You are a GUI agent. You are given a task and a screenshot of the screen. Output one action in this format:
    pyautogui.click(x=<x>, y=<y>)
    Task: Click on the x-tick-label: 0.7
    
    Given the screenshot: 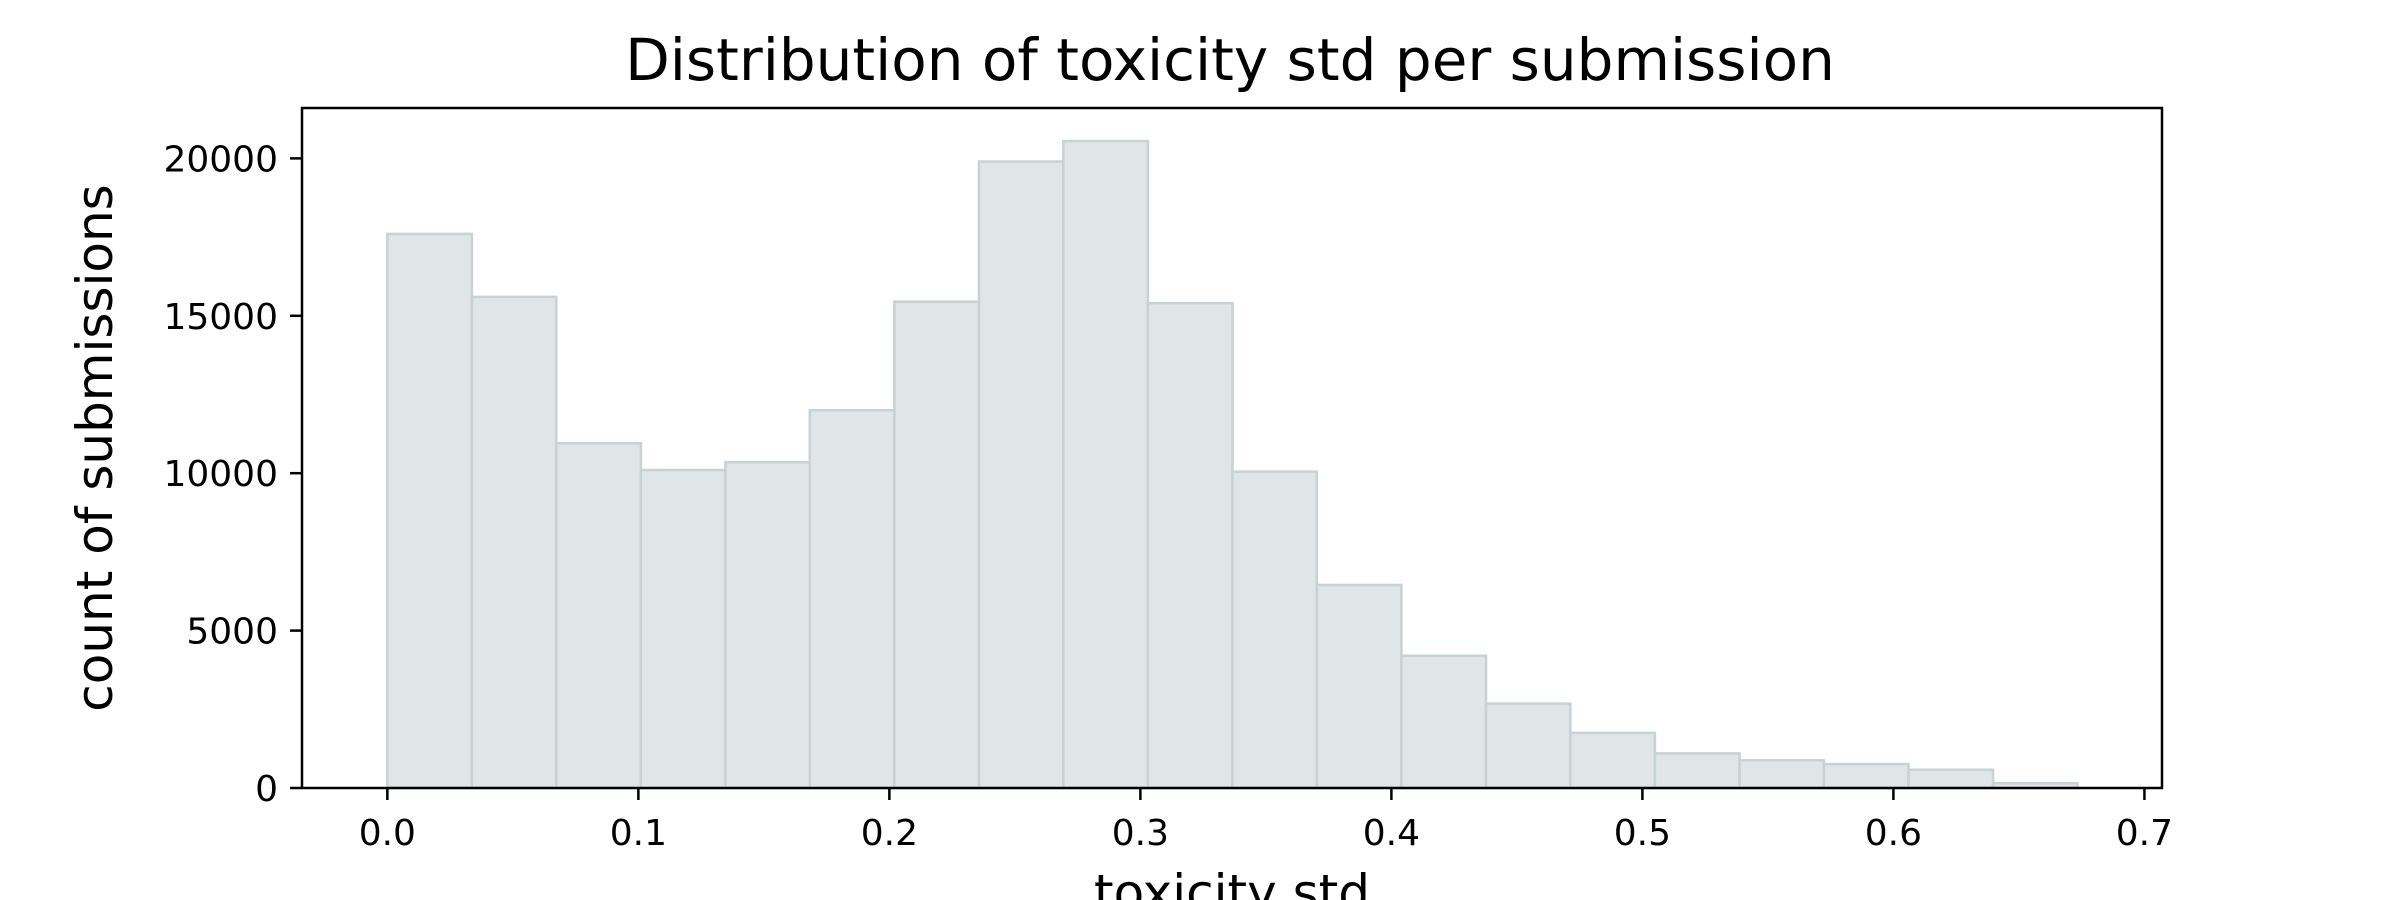 What is the action you would take?
    pyautogui.click(x=2144, y=833)
    